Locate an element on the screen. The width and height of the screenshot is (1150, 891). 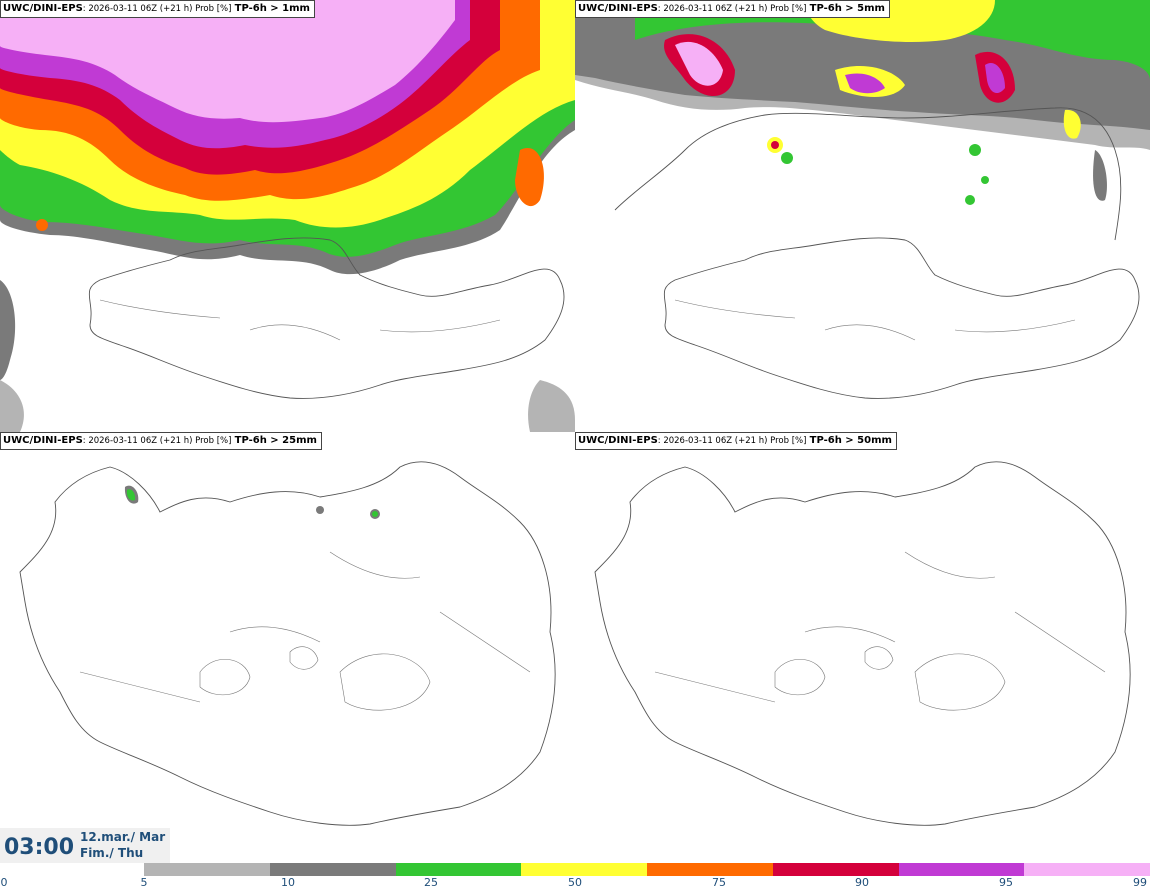
colorbar-tick: 0 is located at coordinates (4, 882).